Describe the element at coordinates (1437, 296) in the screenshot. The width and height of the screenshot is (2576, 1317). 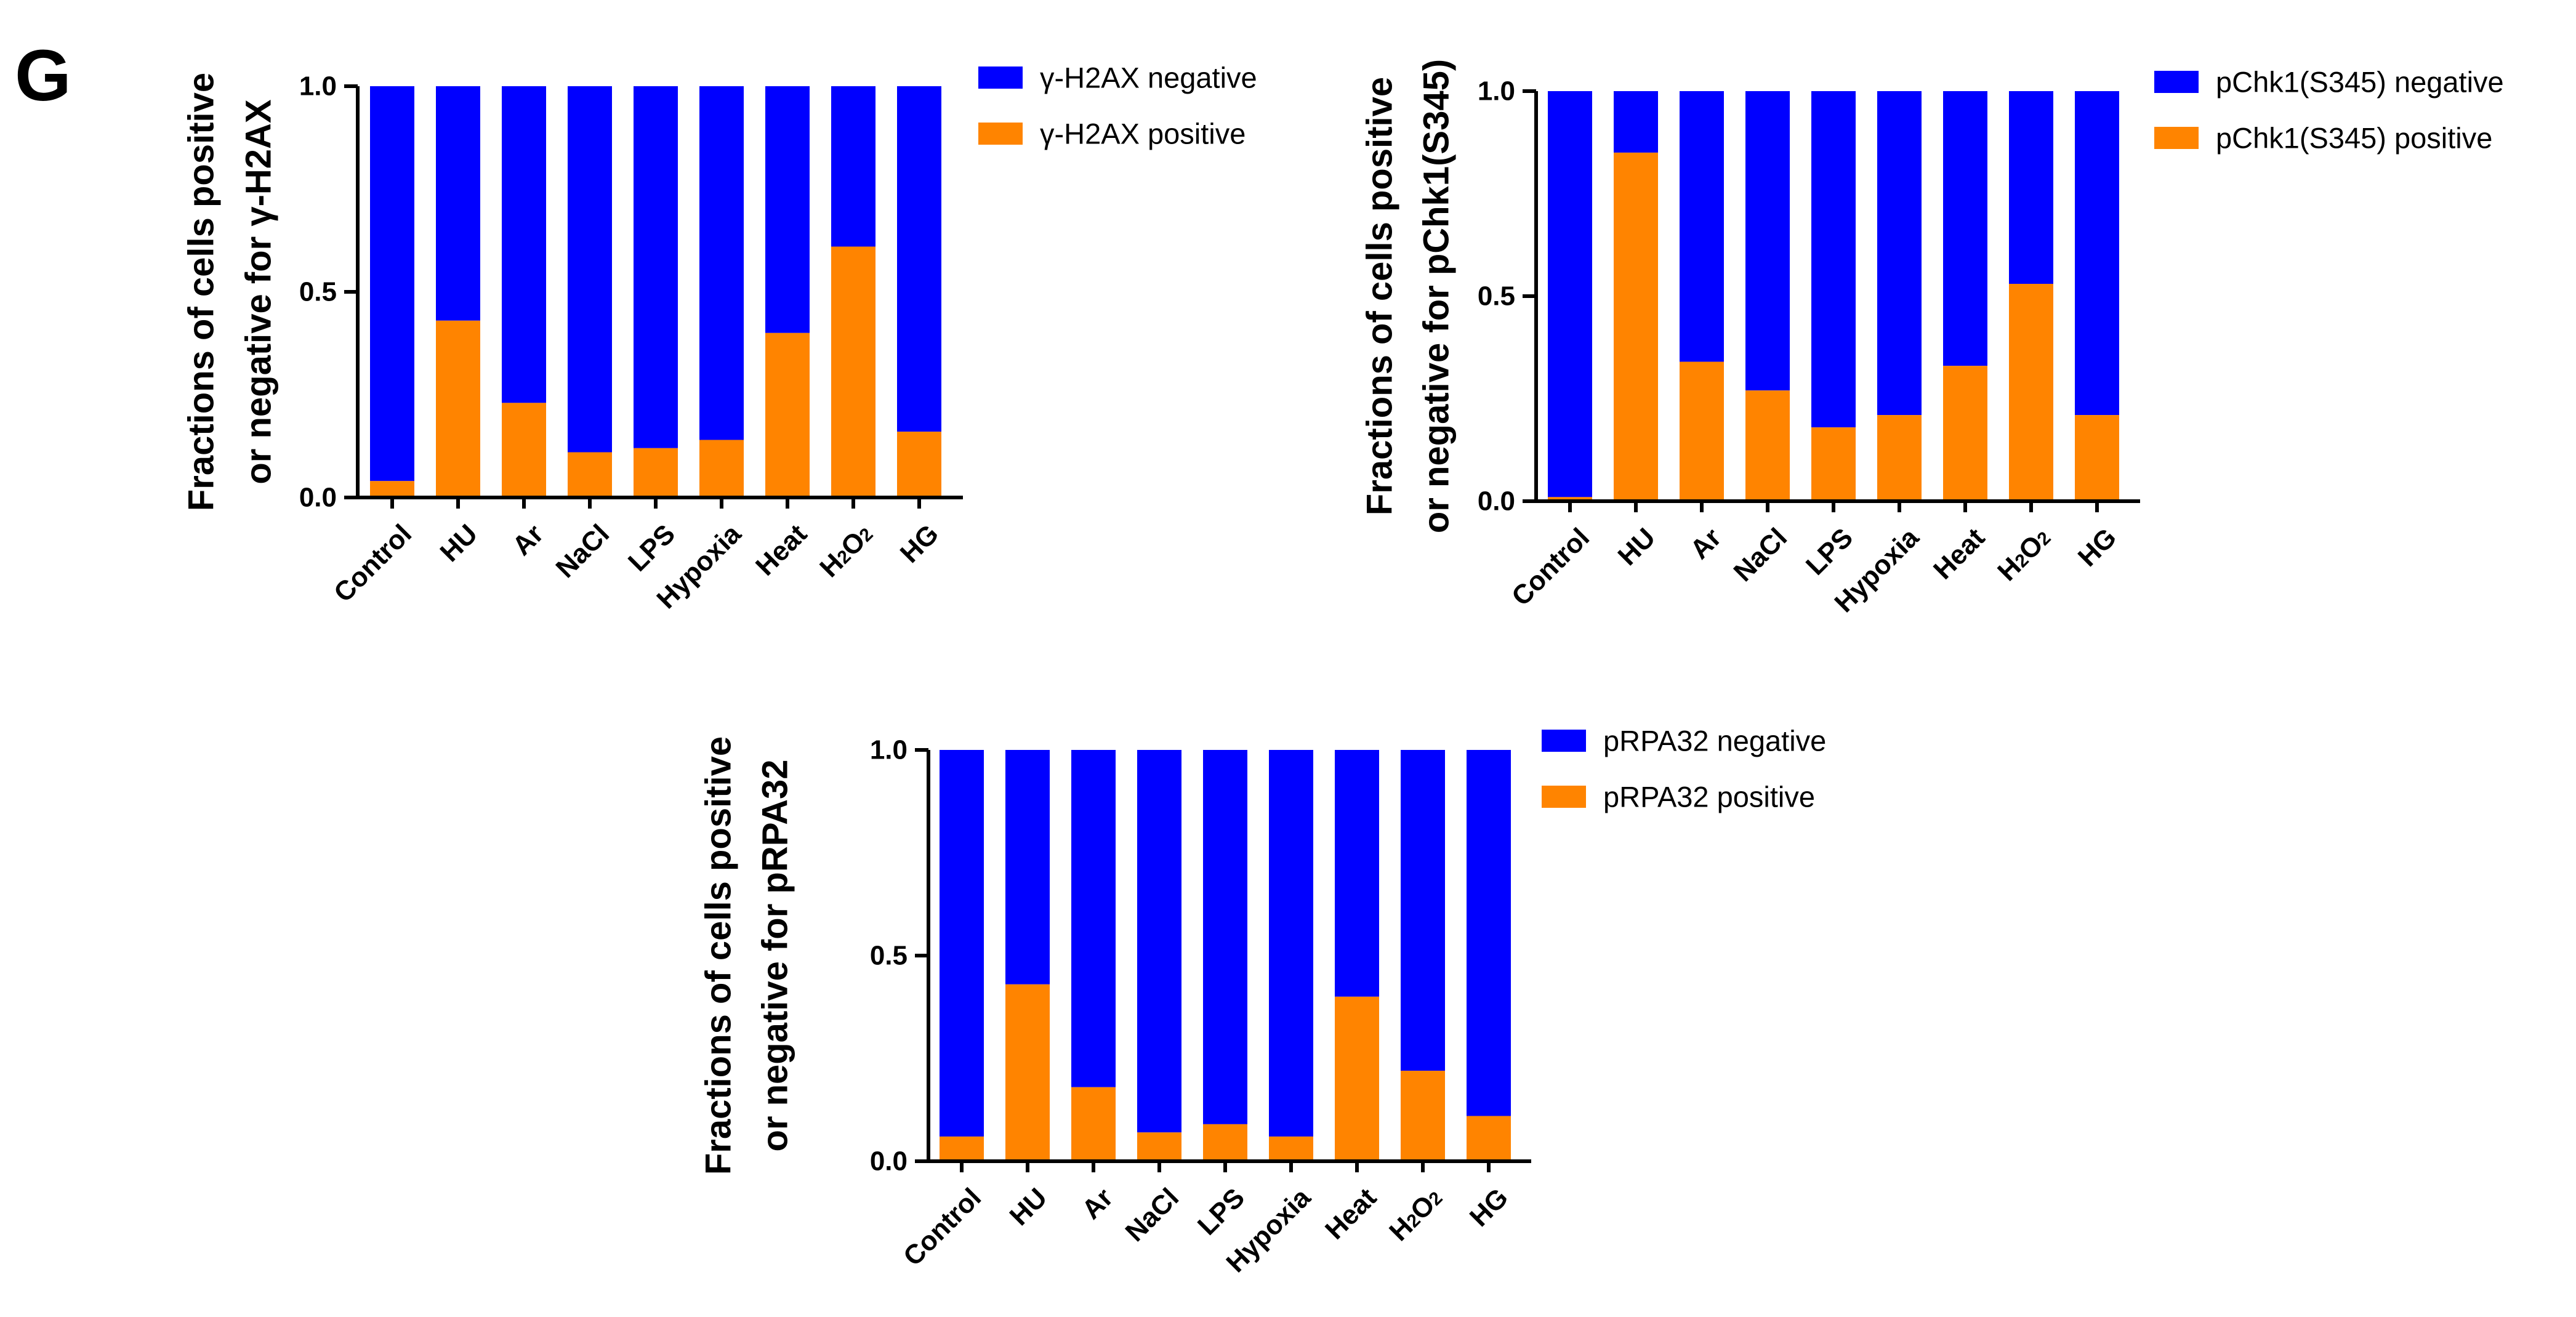
I see `y-axis-label-line2: or negative for pChk1(S345)` at that location.